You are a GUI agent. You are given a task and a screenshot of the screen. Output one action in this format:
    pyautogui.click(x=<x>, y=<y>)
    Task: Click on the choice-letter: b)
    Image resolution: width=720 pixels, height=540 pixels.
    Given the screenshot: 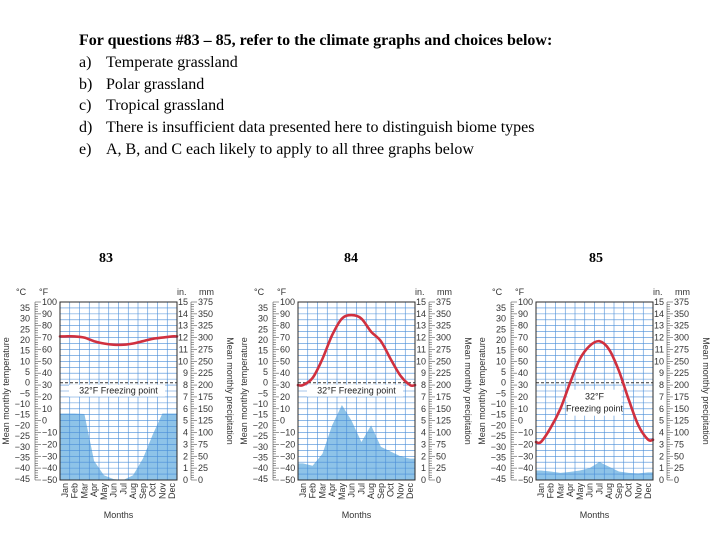 What is the action you would take?
    pyautogui.click(x=86, y=84)
    